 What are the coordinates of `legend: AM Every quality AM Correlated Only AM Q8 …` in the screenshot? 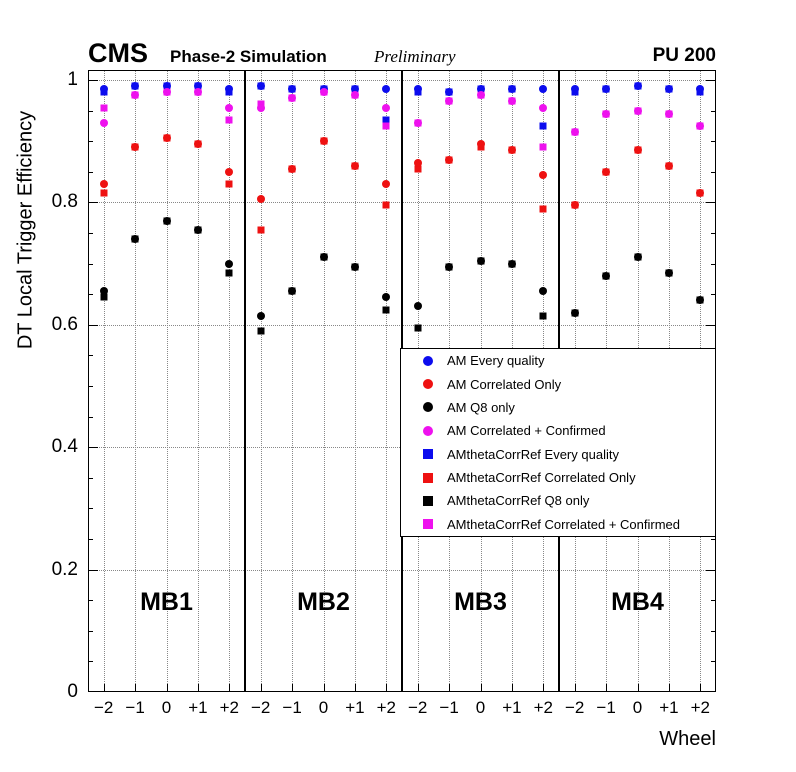 It's located at (558, 442).